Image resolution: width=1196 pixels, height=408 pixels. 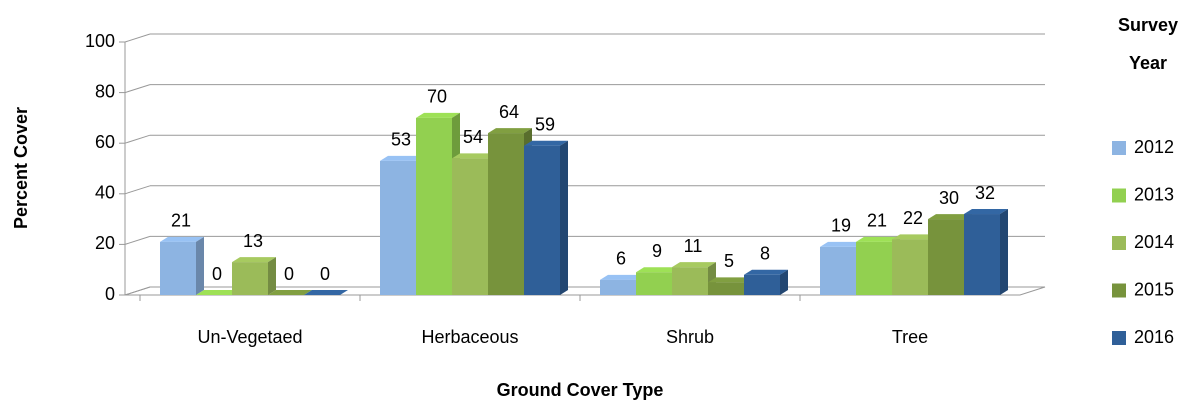 I want to click on x-tick-label: Tree, so click(x=910, y=337).